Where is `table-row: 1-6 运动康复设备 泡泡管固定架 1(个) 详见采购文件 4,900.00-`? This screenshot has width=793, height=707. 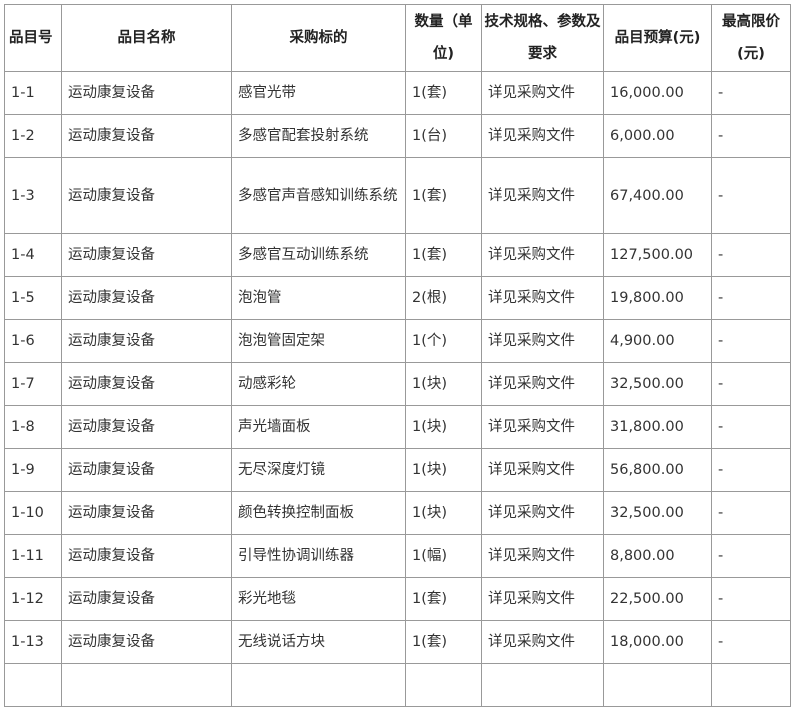
table-row: 1-6 运动康复设备 泡泡管固定架 1(个) 详见采购文件 4,900.00- is located at coordinates (397, 341).